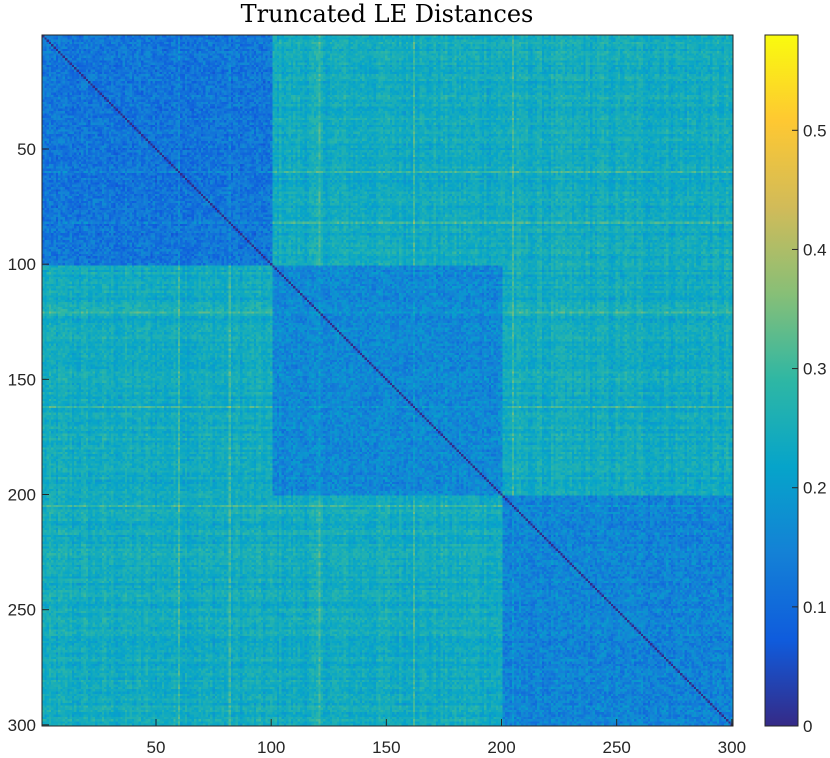 This screenshot has width=830, height=758. I want to click on x-tick-label: 150, so click(386, 747).